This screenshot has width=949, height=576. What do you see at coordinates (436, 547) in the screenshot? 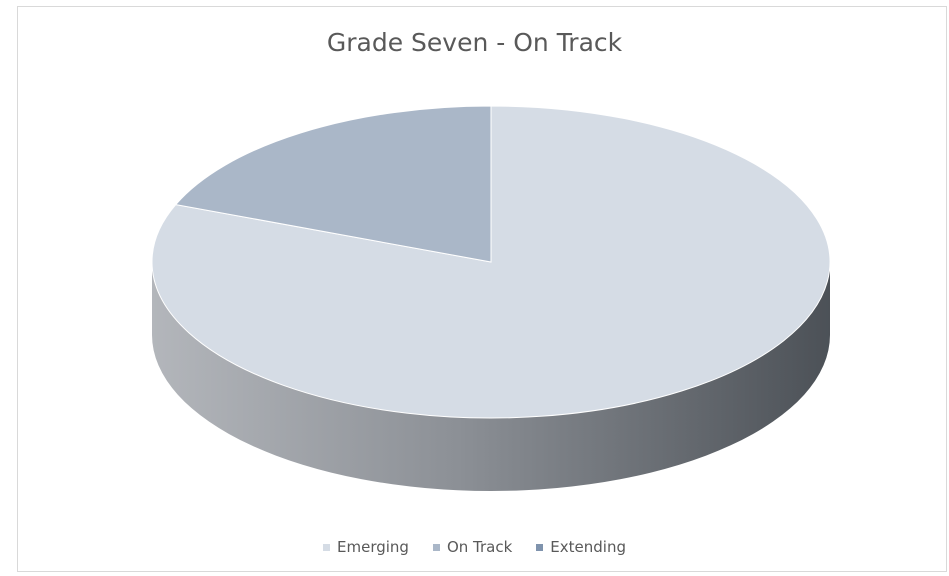
I see `legend-swatch-on-track` at bounding box center [436, 547].